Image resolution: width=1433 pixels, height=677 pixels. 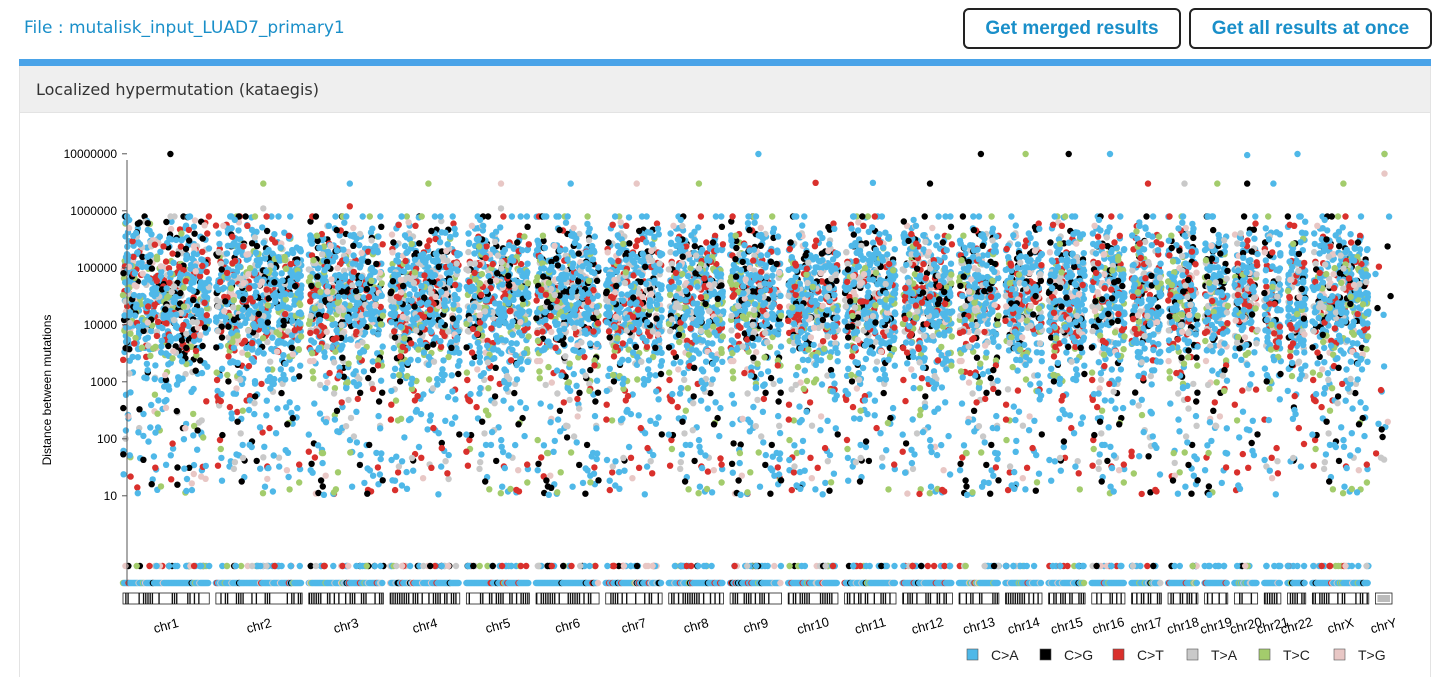 I want to click on get-all-results-button: Get all results at once, so click(x=1310, y=28).